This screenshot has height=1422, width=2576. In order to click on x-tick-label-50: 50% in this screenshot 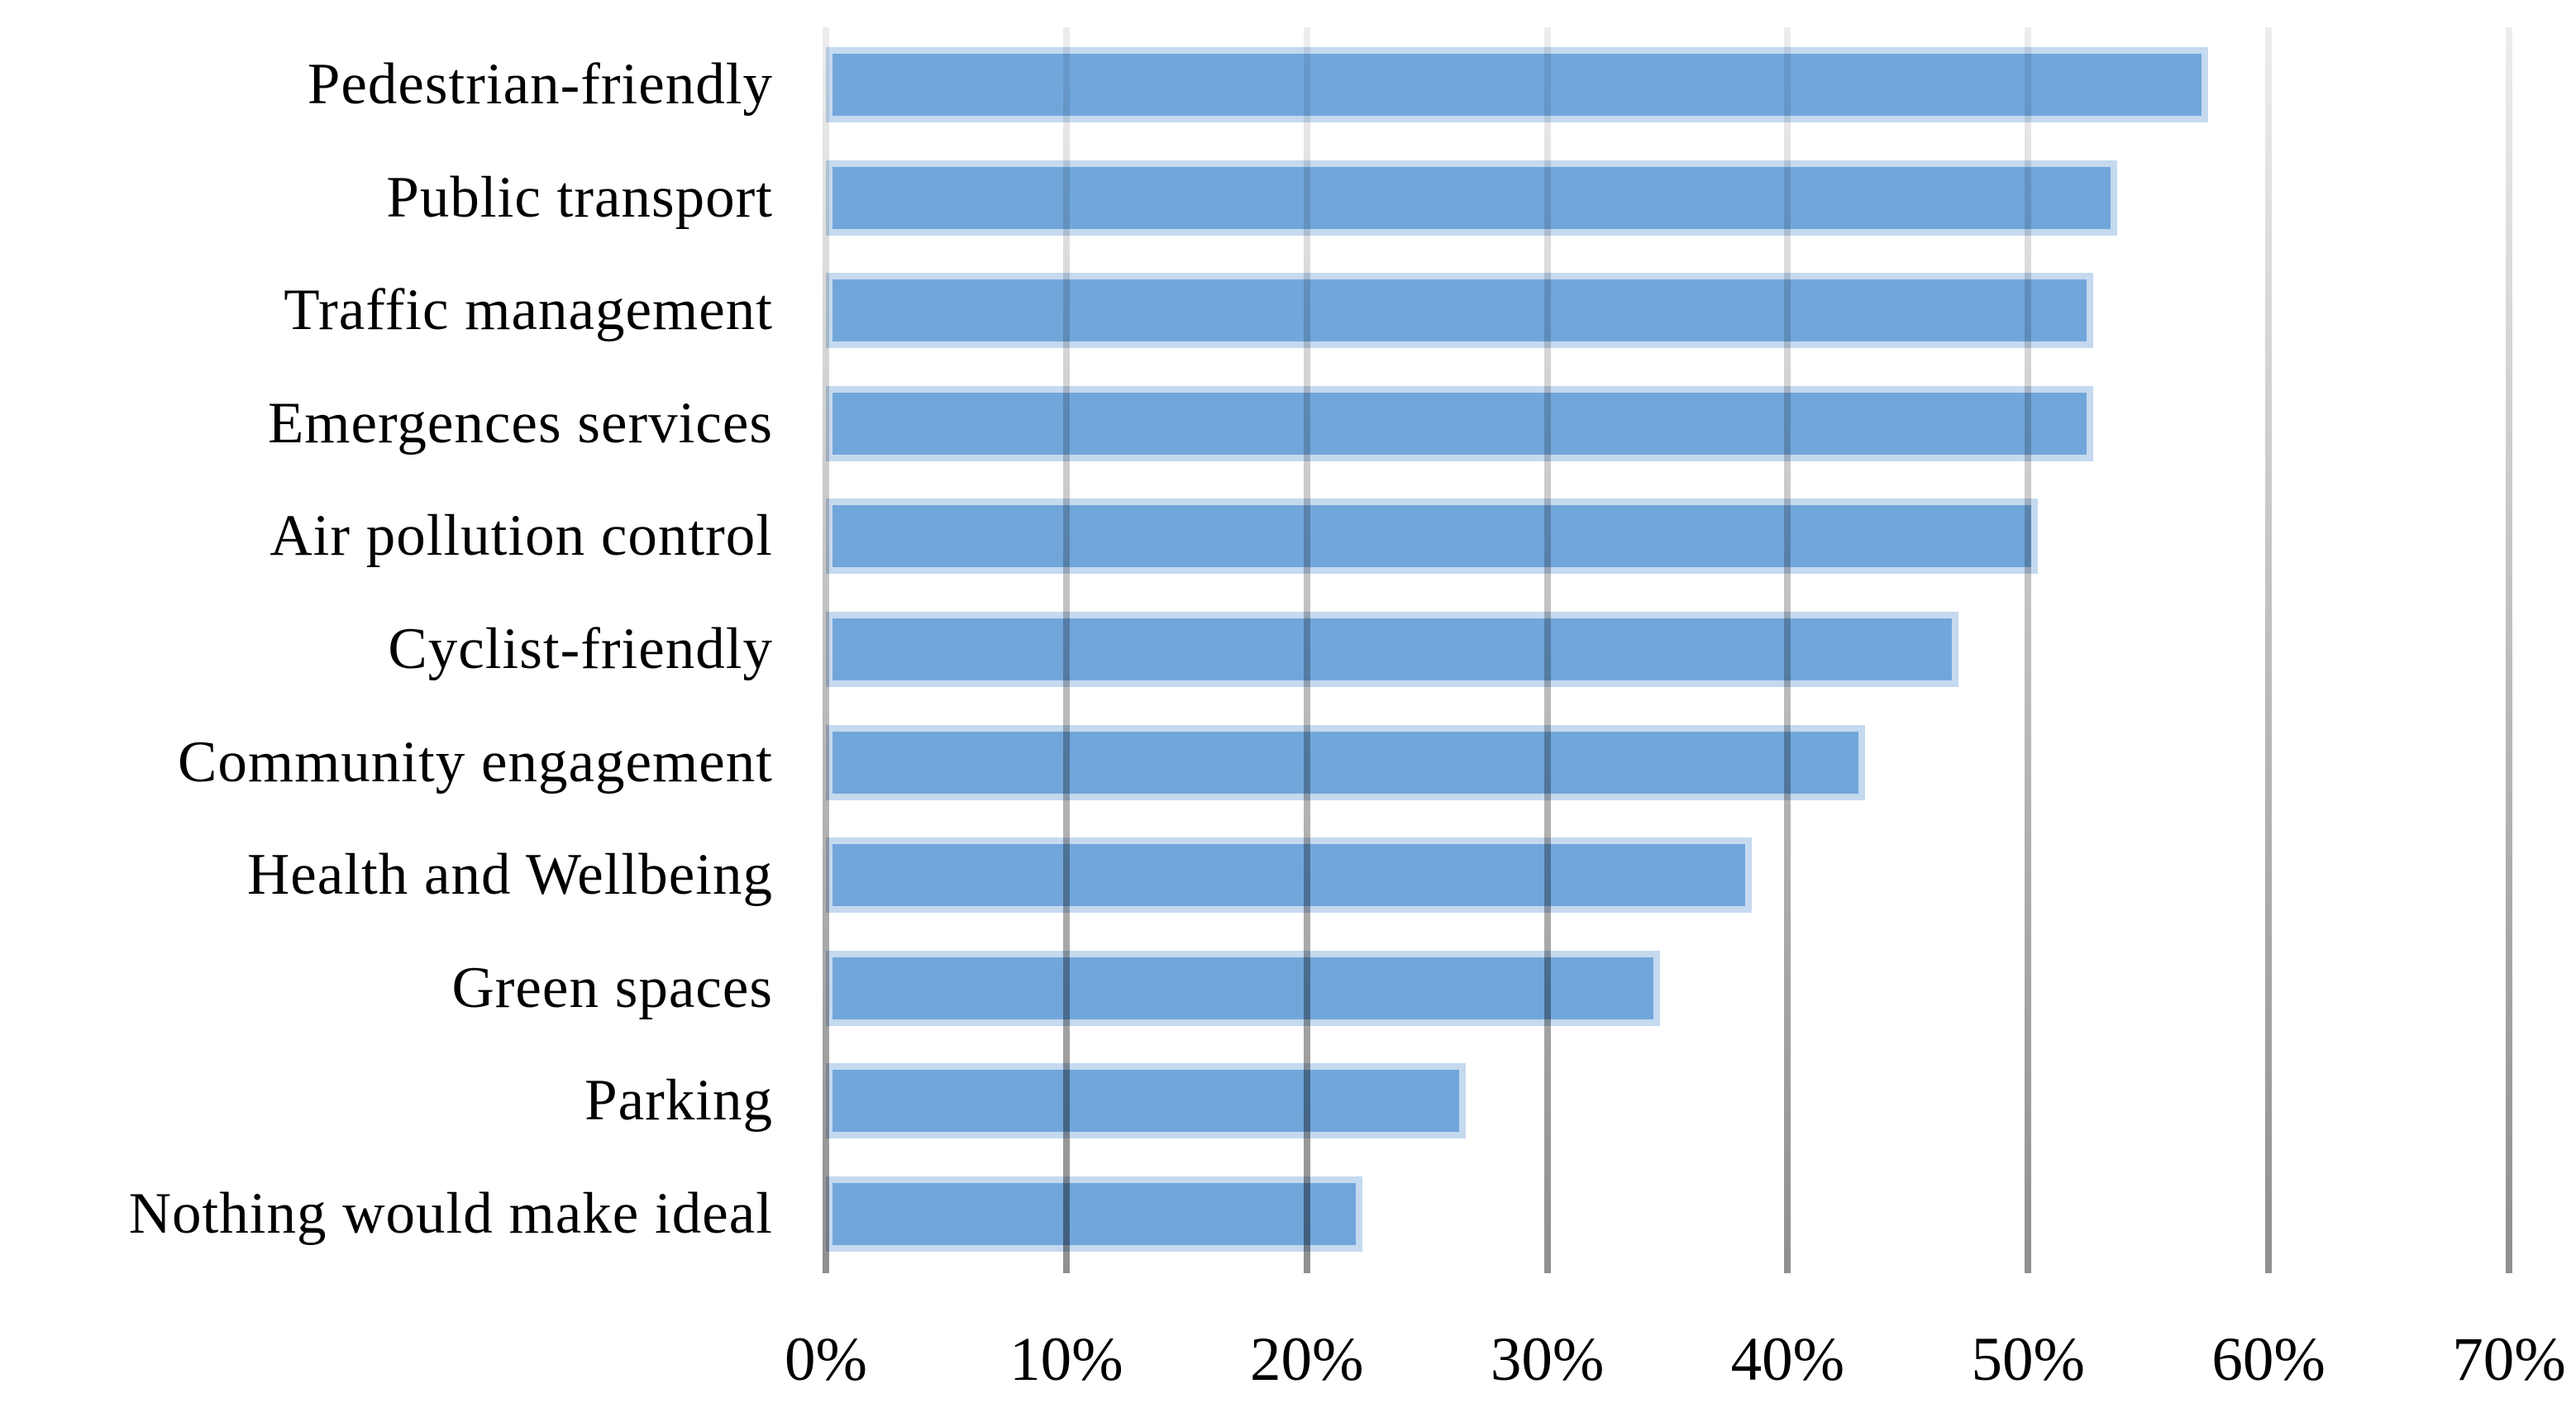, I will do `click(2029, 1360)`.